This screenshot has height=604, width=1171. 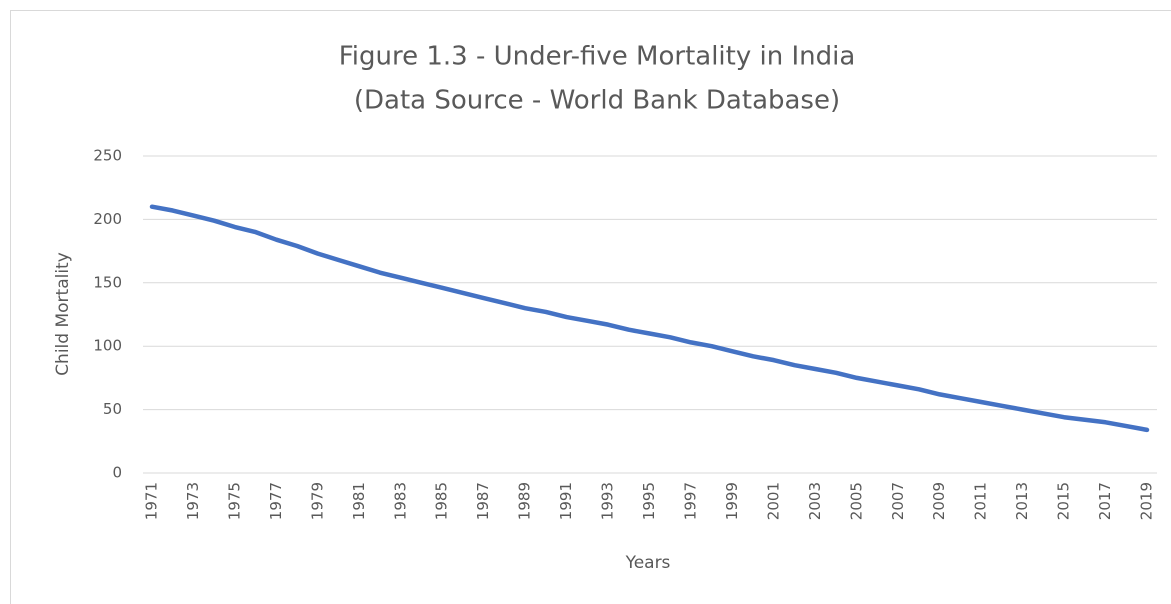 What do you see at coordinates (107, 282) in the screenshot?
I see `y-tick-label: 150` at bounding box center [107, 282].